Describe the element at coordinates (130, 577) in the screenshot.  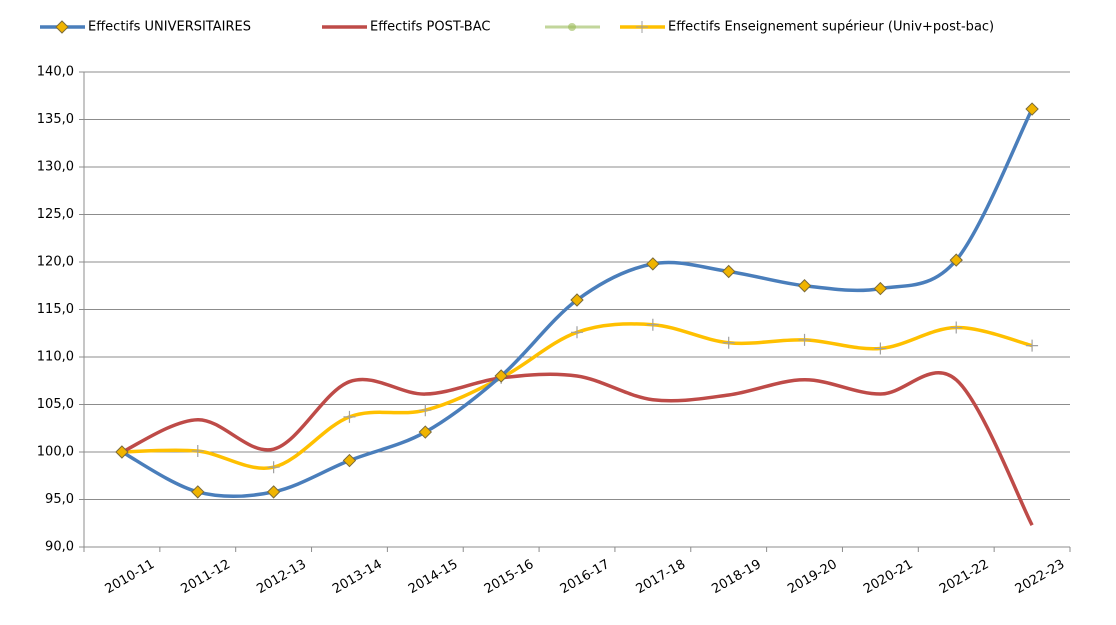
I see `x-tick-label: 2010-11` at that location.